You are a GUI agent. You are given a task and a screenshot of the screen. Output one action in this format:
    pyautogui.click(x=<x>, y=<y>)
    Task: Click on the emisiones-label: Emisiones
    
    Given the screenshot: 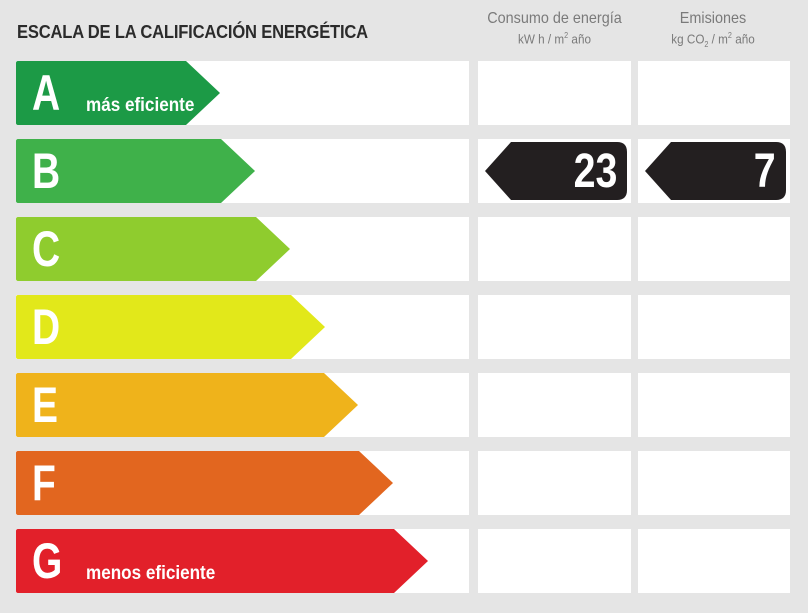 What is the action you would take?
    pyautogui.click(x=713, y=18)
    